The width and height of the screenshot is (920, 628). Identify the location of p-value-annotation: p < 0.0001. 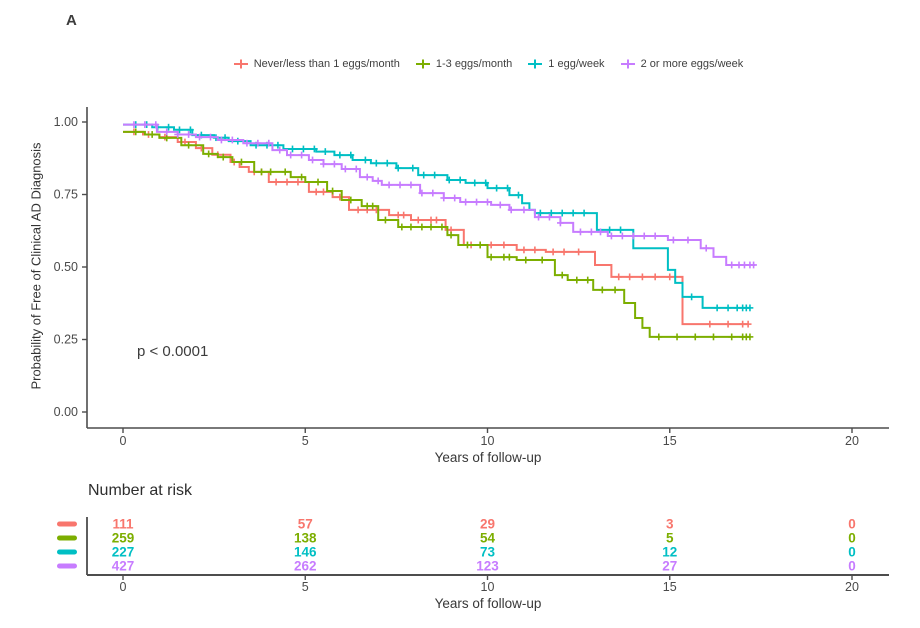
(173, 351).